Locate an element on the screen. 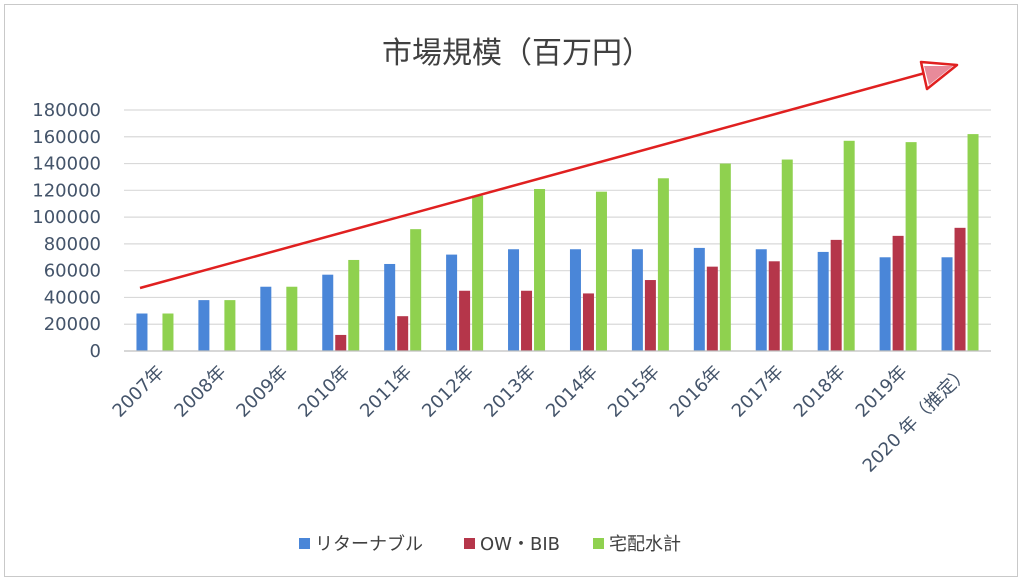 The height and width of the screenshot is (583, 1024). y-tick-label: 80000 is located at coordinates (72, 244).